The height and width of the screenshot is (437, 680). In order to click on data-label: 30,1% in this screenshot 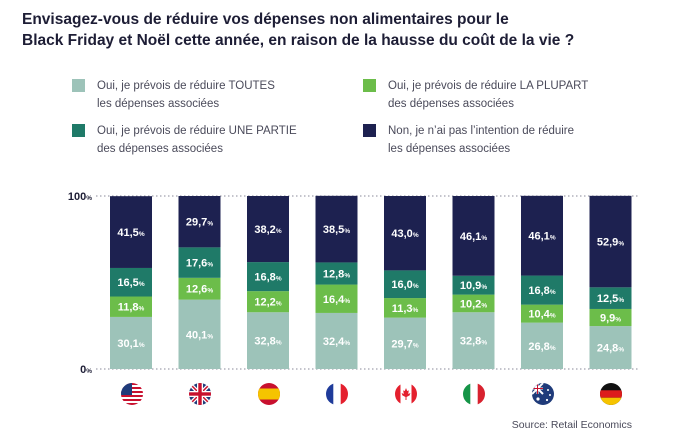, I will do `click(130, 344)`.